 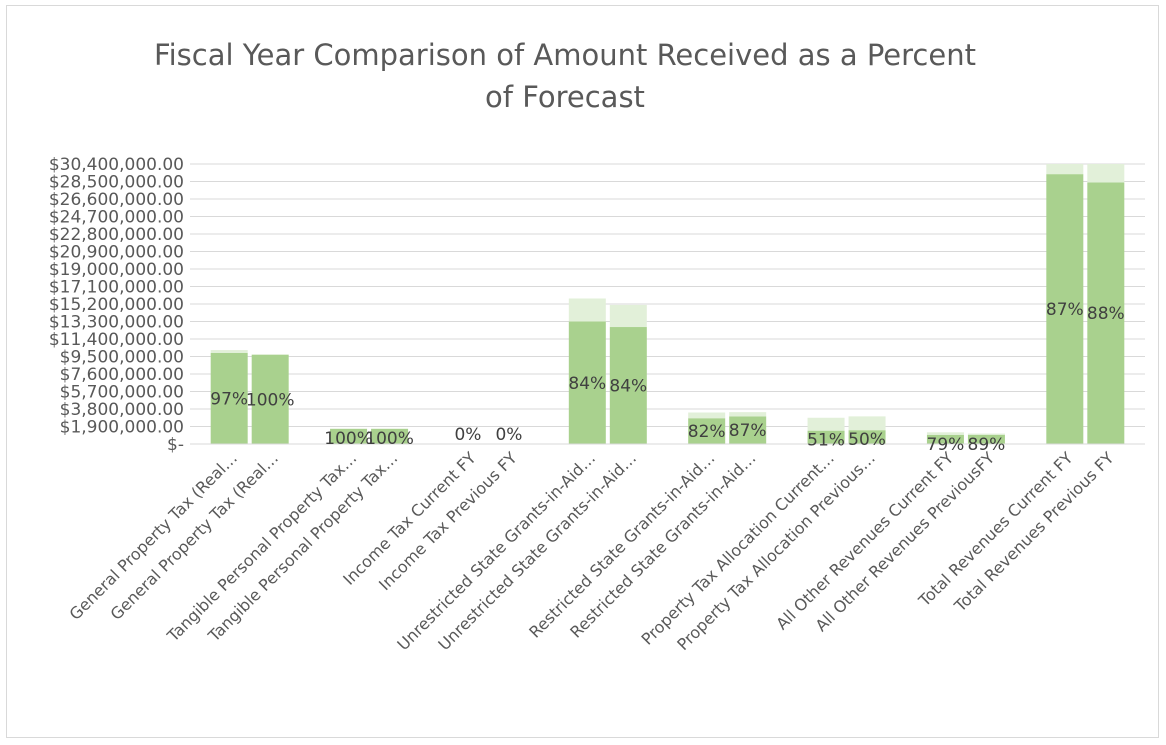 I want to click on y-tick-label: $28,500,000.00, so click(x=116, y=183).